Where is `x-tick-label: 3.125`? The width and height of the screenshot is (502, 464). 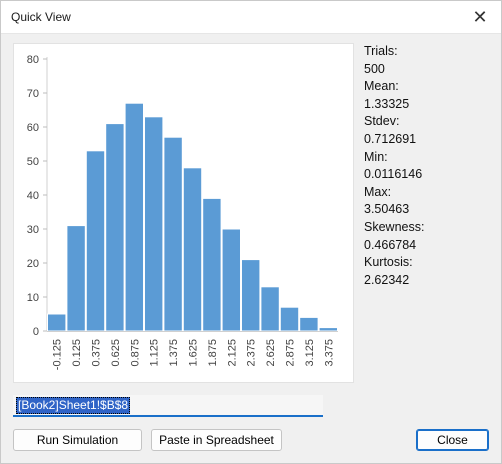 x-tick-label: 3.125 is located at coordinates (310, 353).